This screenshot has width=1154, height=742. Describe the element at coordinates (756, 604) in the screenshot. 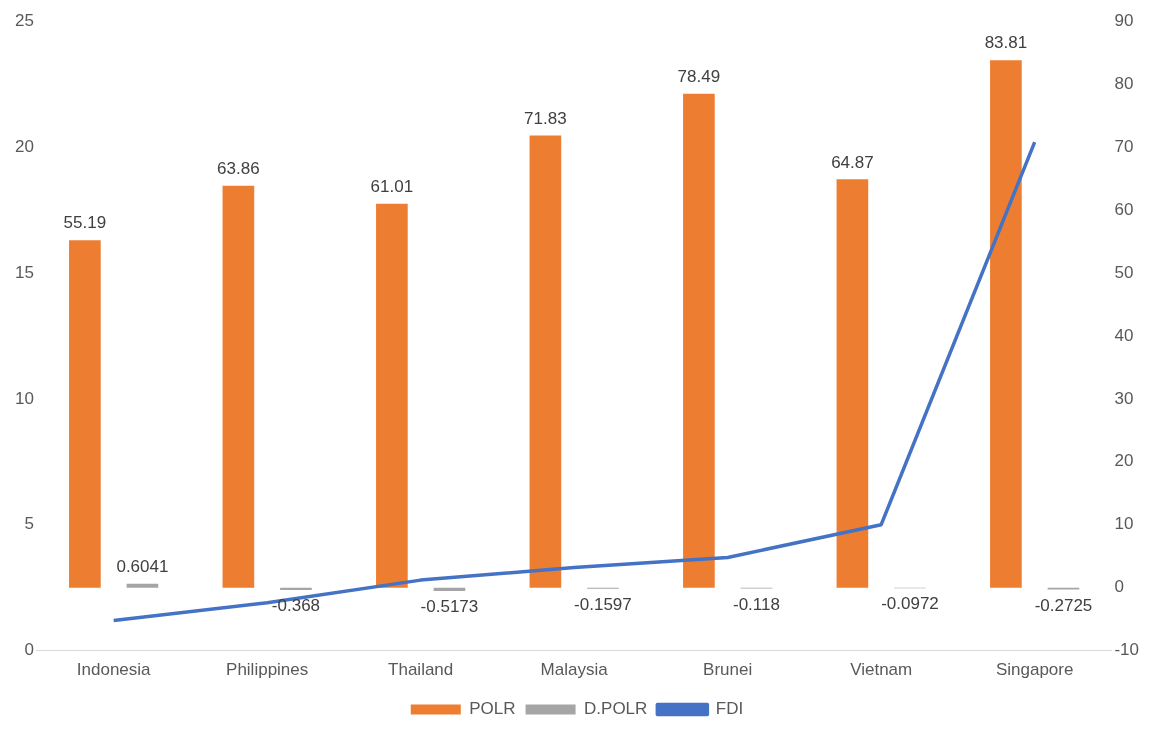

I see `data-label: -0.118` at that location.